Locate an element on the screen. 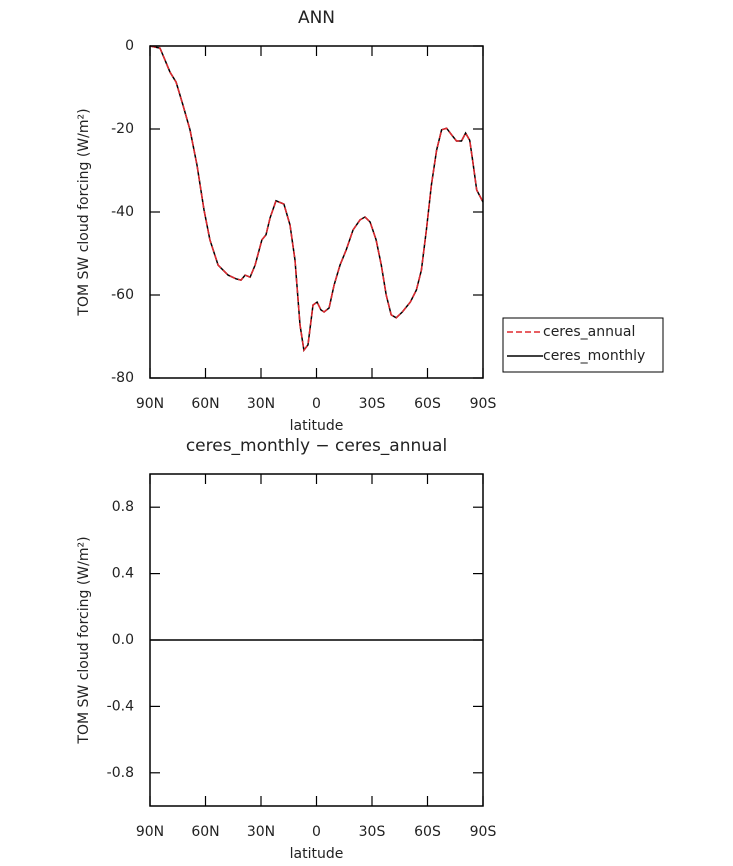 Image resolution: width=733 pixels, height=866 pixels. legend-label: ceres_annual is located at coordinates (589, 332).